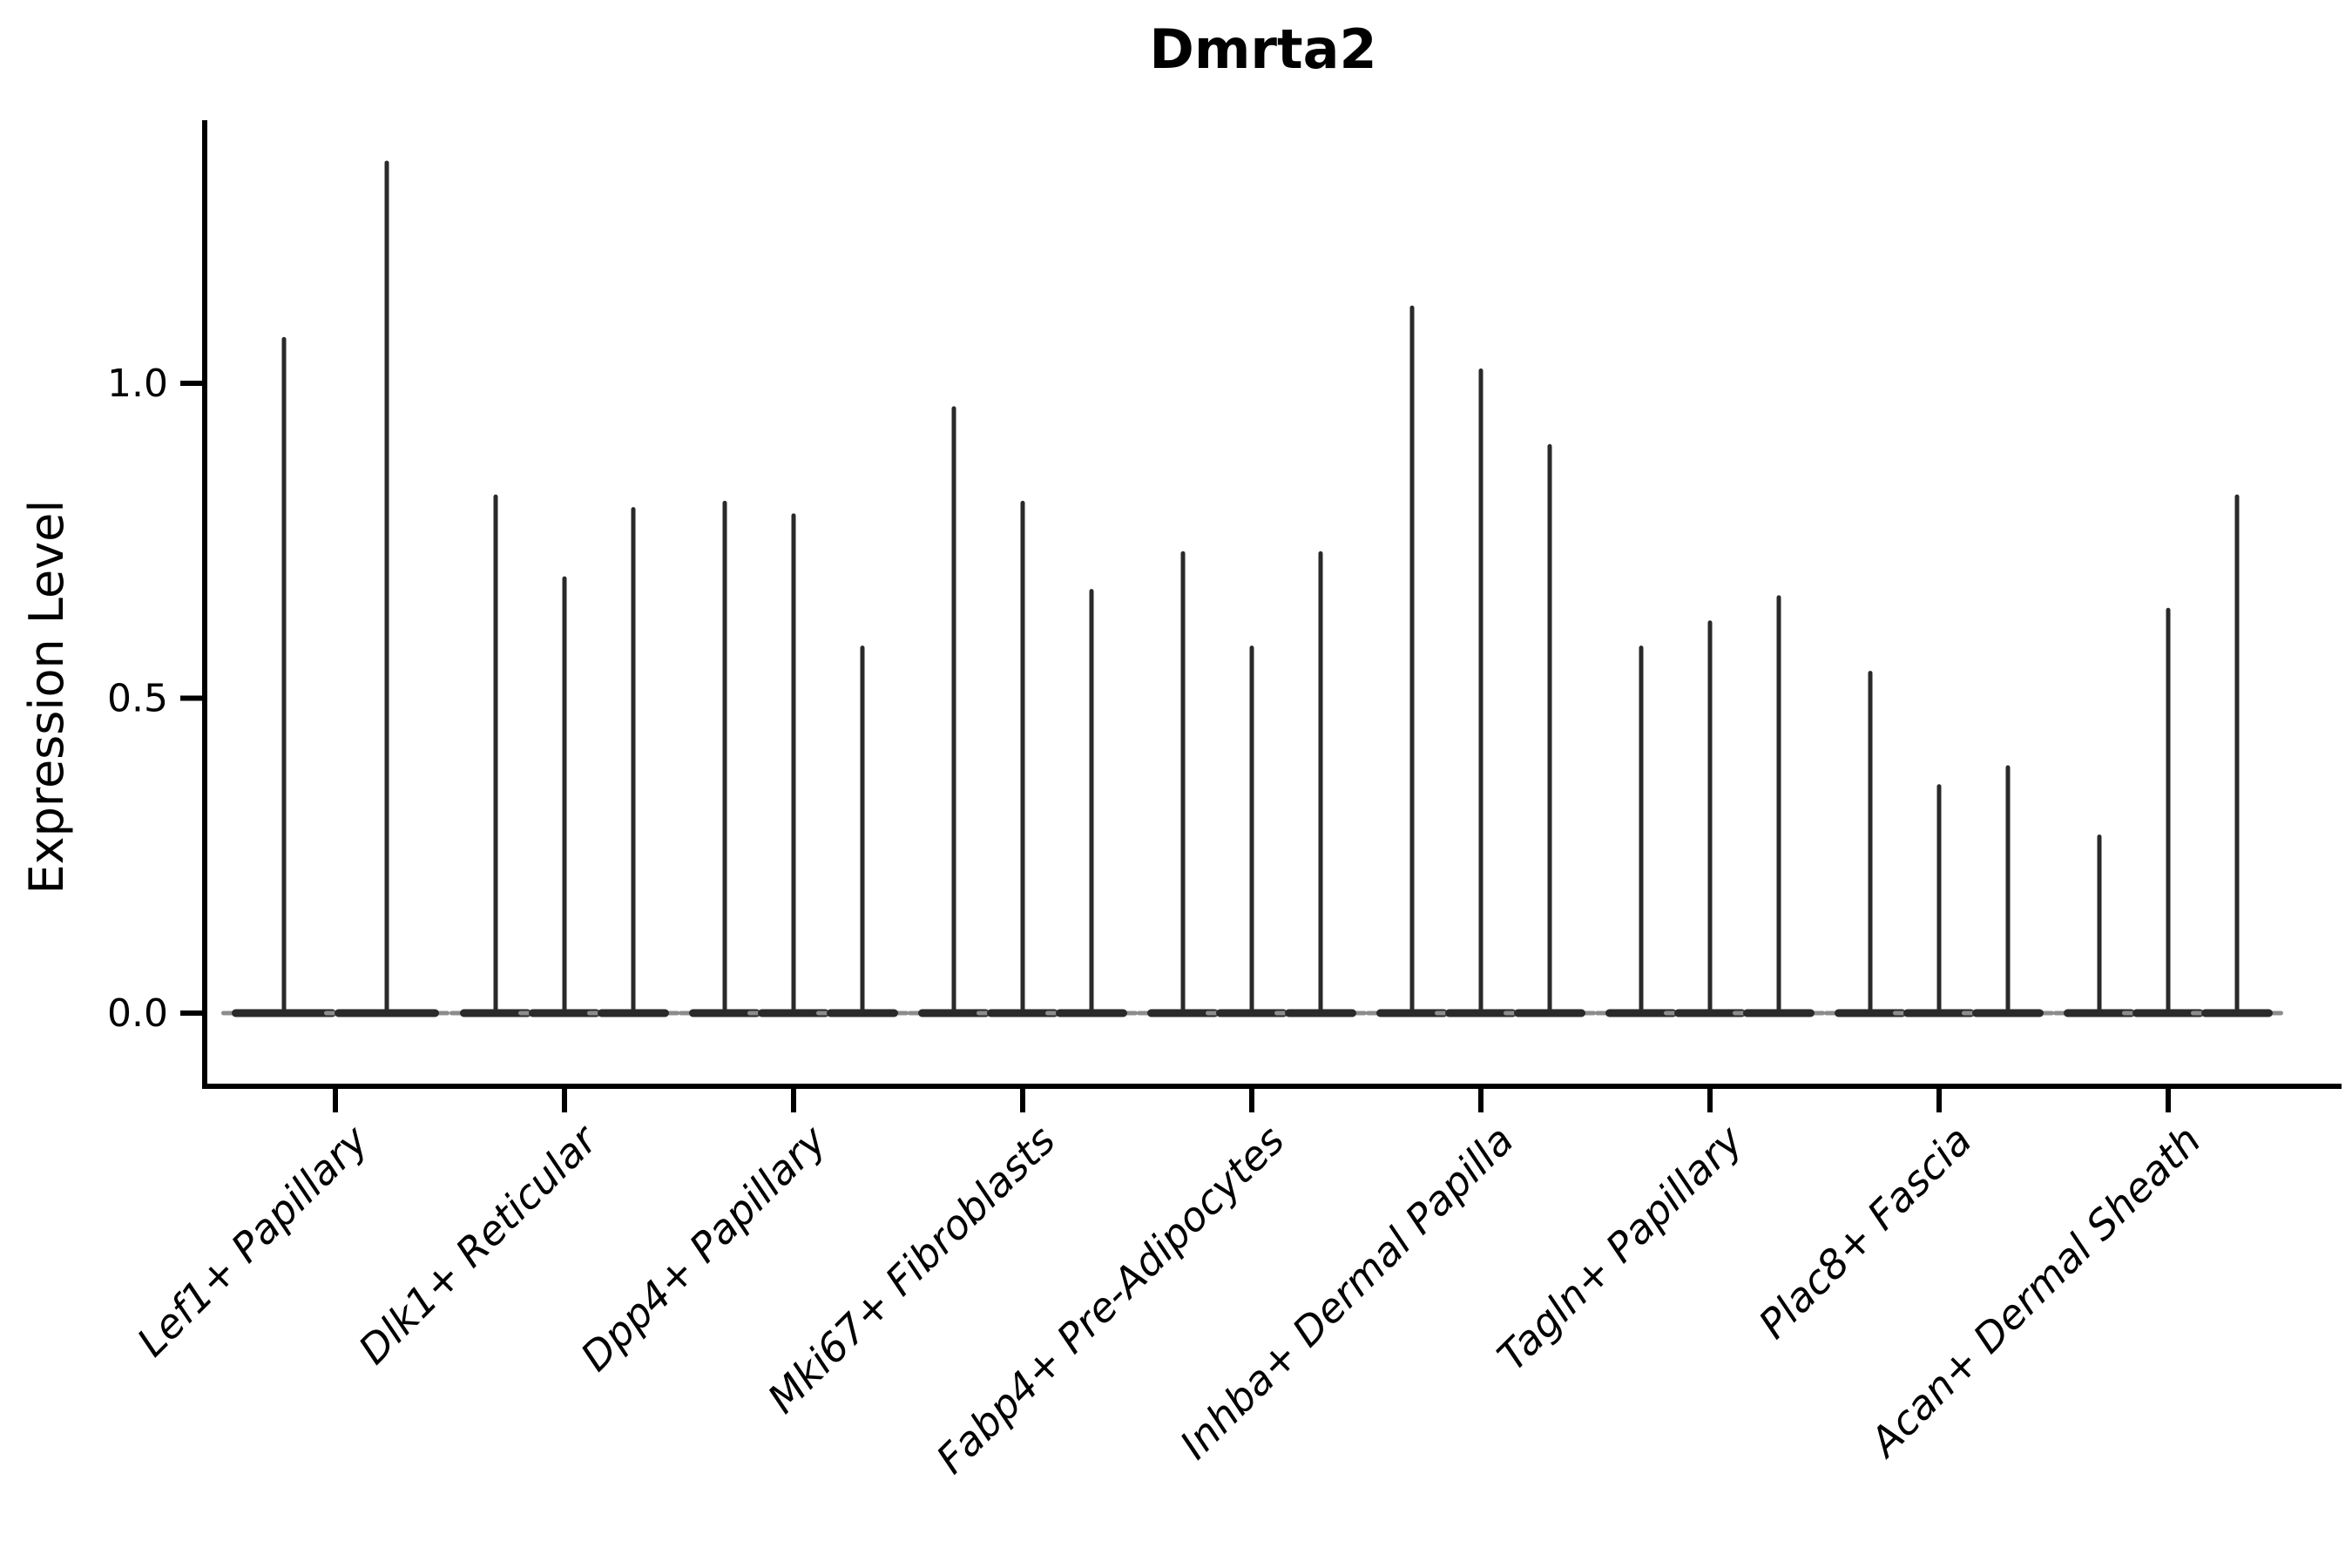  Describe the element at coordinates (137, 384) in the screenshot. I see `y-tick-label: 1.0` at that location.